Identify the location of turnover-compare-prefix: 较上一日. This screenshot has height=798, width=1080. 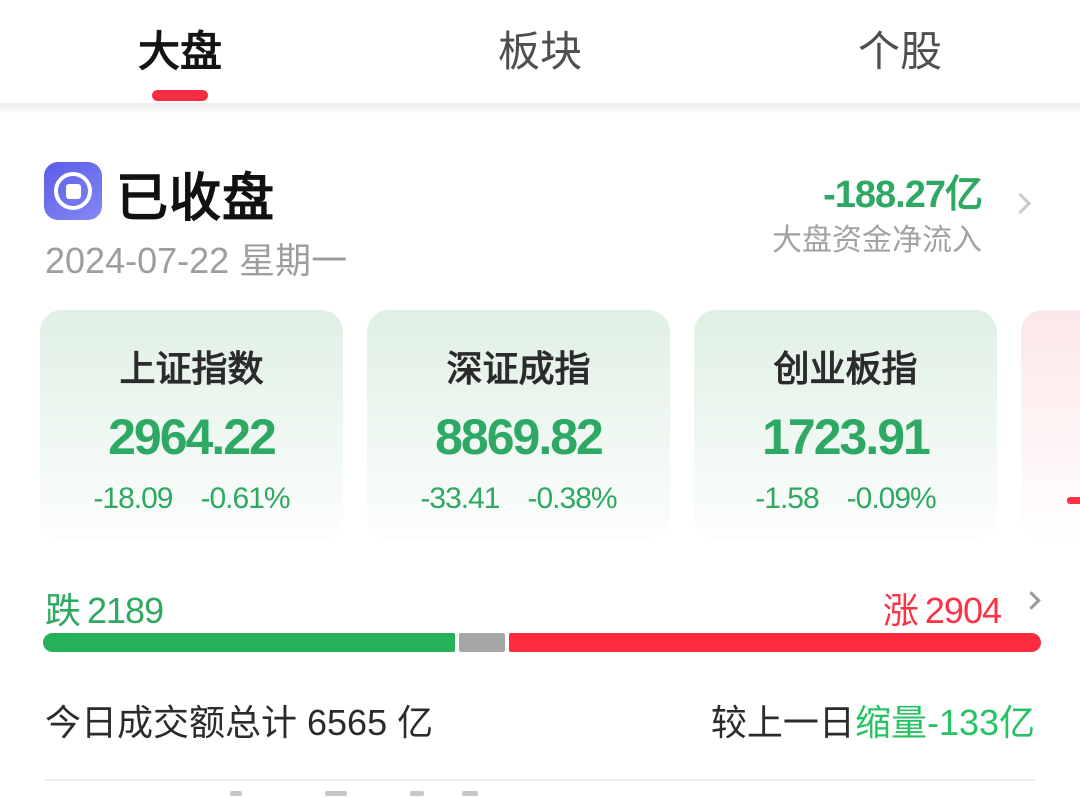
(782, 722).